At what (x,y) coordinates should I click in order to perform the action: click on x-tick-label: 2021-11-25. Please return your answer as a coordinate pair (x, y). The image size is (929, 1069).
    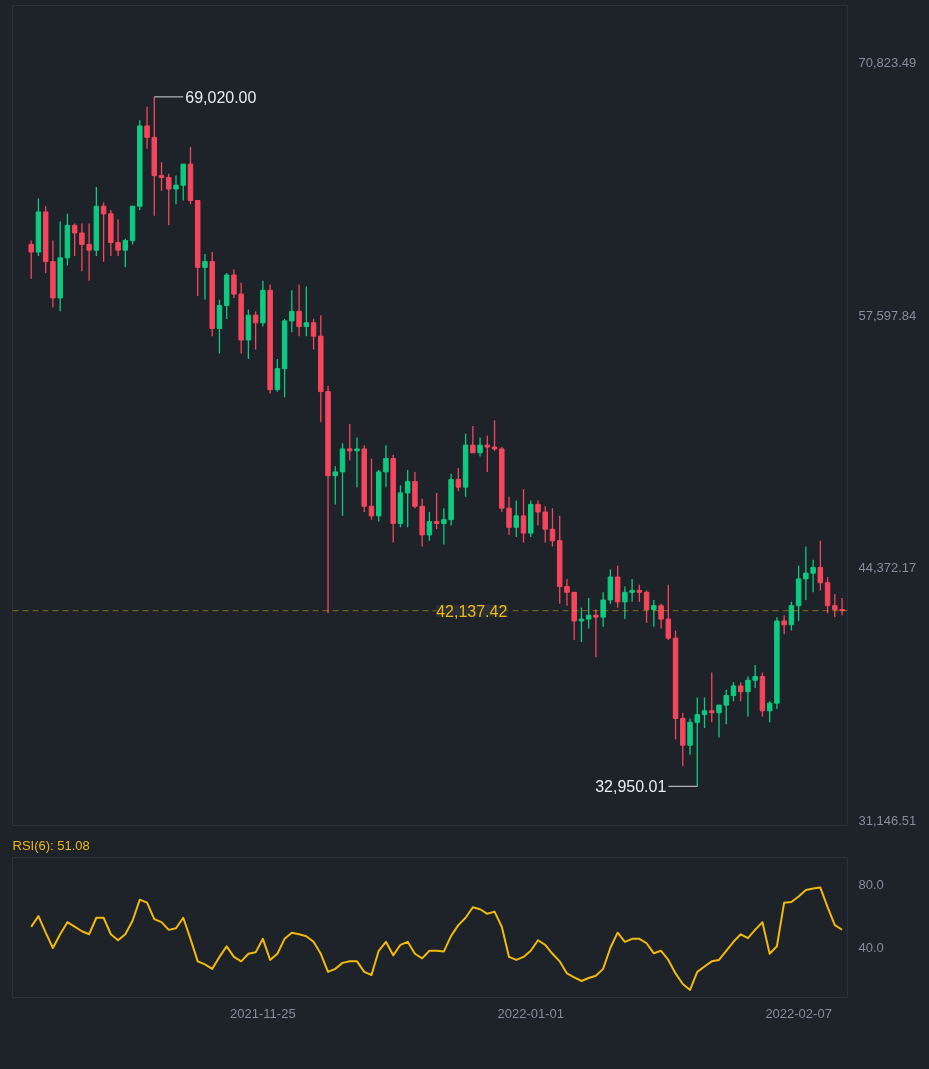
    Looking at the image, I should click on (263, 1013).